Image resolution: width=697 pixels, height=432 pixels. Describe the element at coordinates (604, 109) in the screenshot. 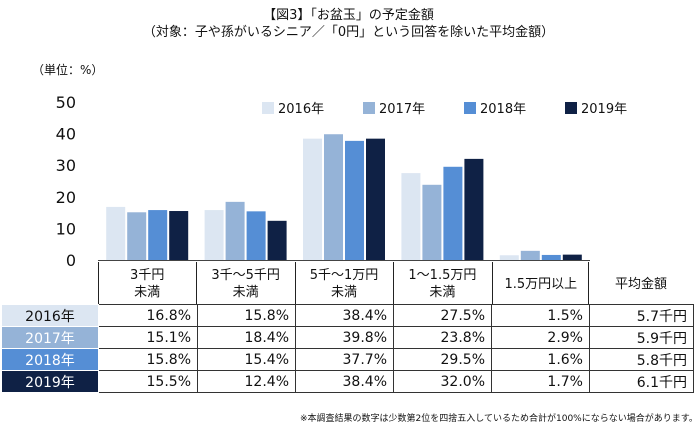

I see `legend-label: 2019年` at that location.